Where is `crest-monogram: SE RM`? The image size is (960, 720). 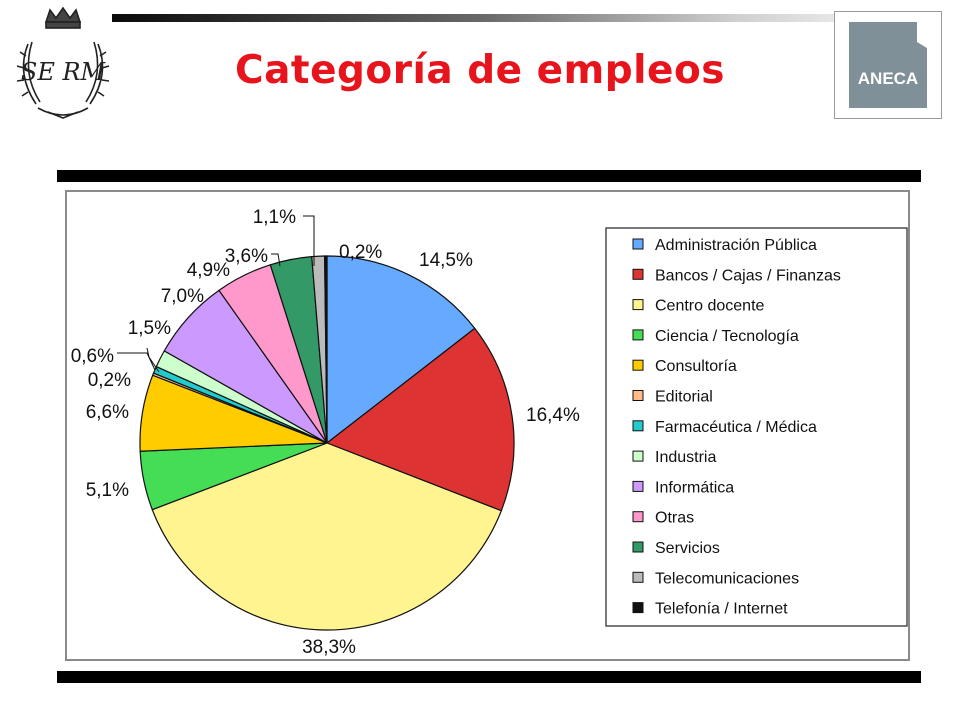 crest-monogram: SE RM is located at coordinates (64, 72).